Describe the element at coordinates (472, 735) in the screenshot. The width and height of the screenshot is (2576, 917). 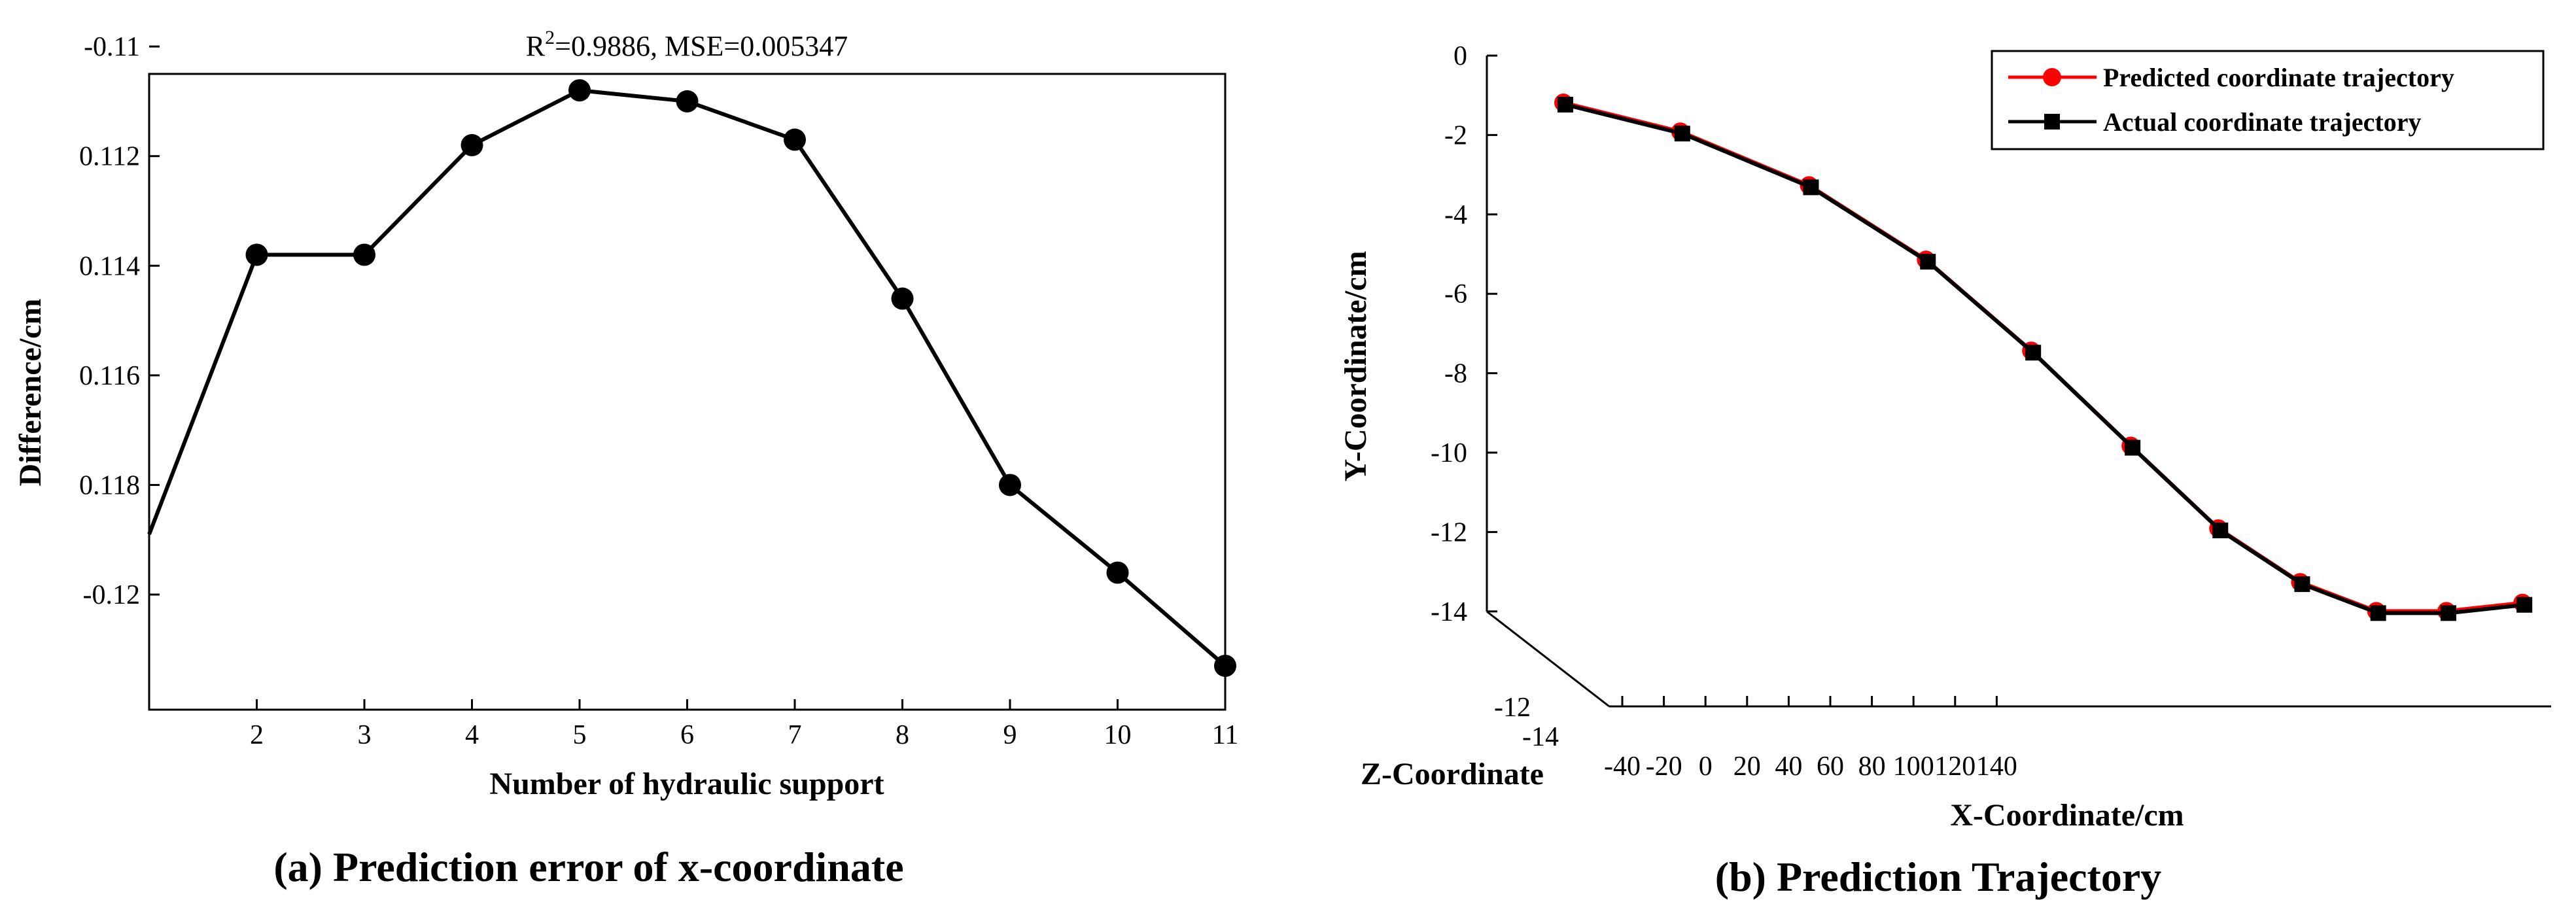
I see `panel-a-x-tick-label: 4` at that location.